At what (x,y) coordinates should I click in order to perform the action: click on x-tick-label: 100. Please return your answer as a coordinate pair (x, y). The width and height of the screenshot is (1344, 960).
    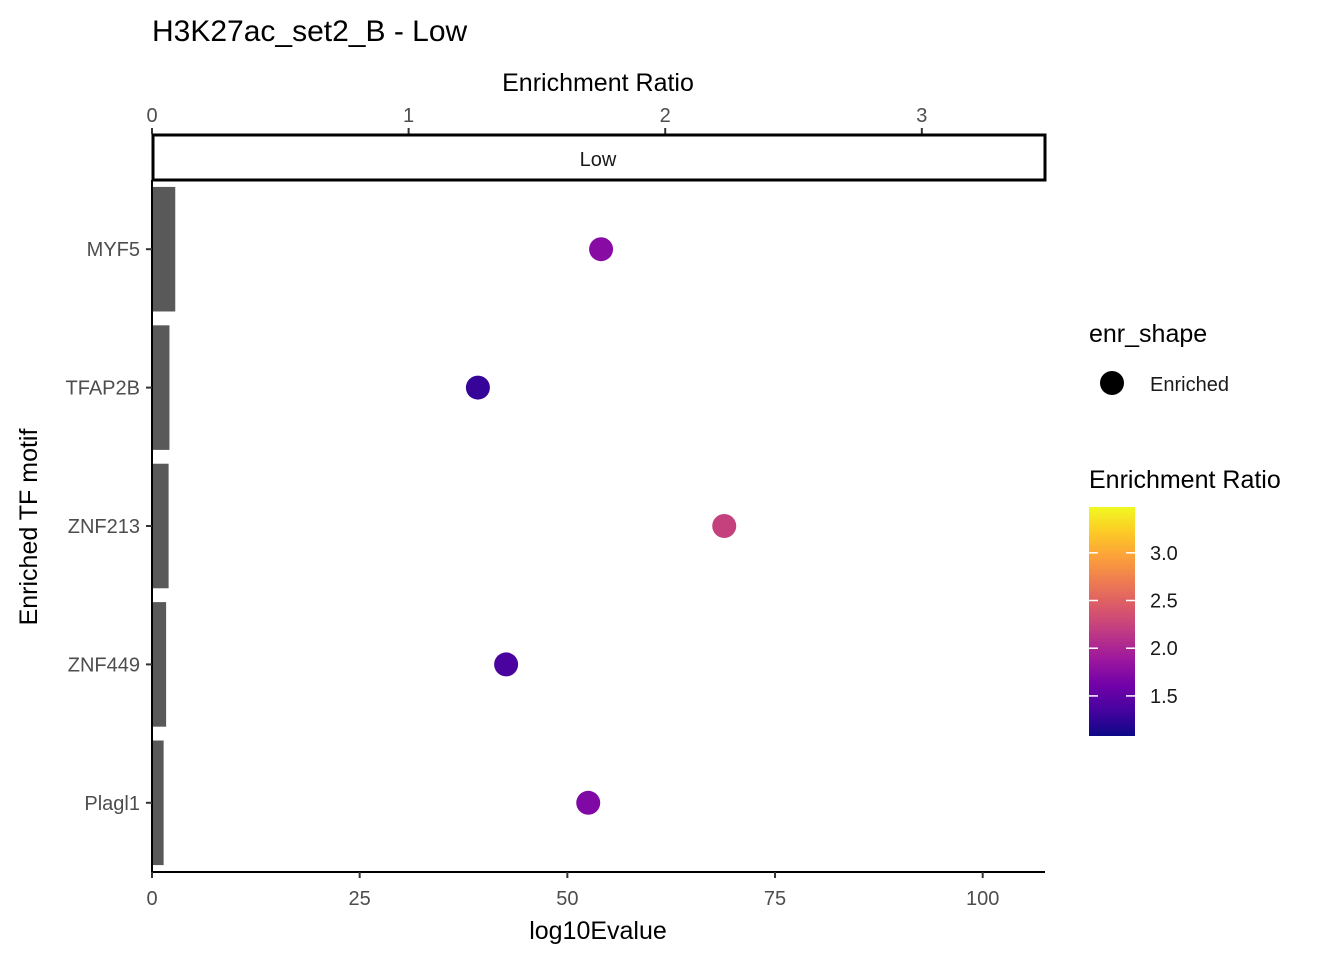
    Looking at the image, I should click on (982, 899).